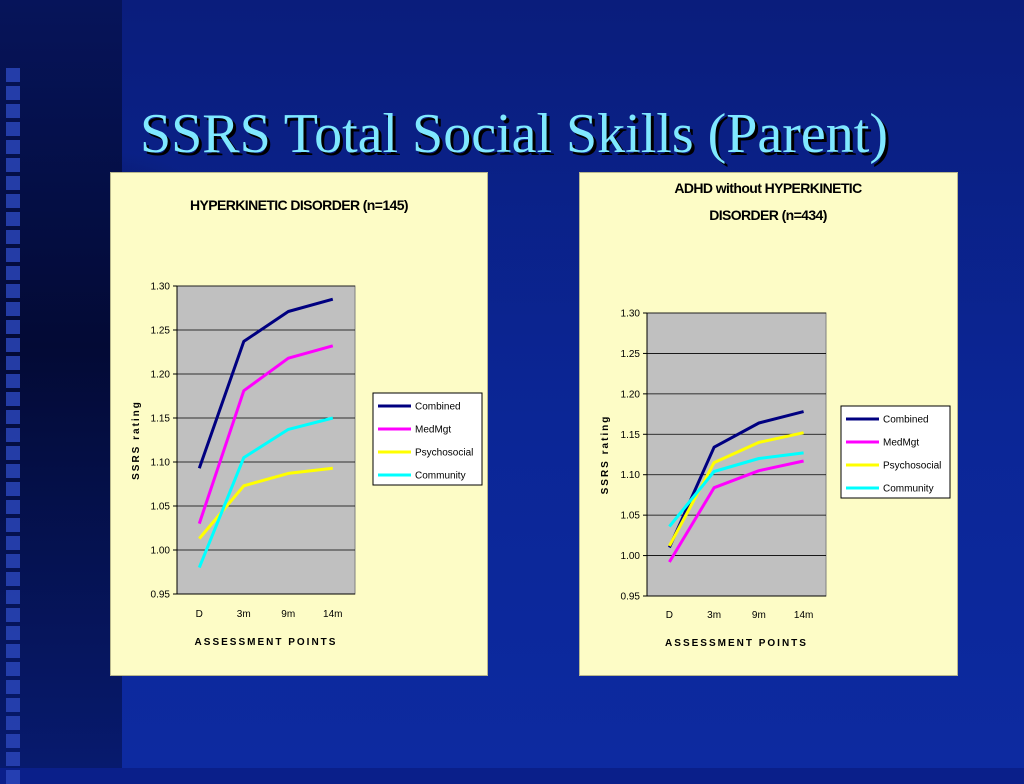 The image size is (1024, 784). What do you see at coordinates (514, 134) in the screenshot?
I see `slide-title: SSRS Total Social Skills (Parent)` at bounding box center [514, 134].